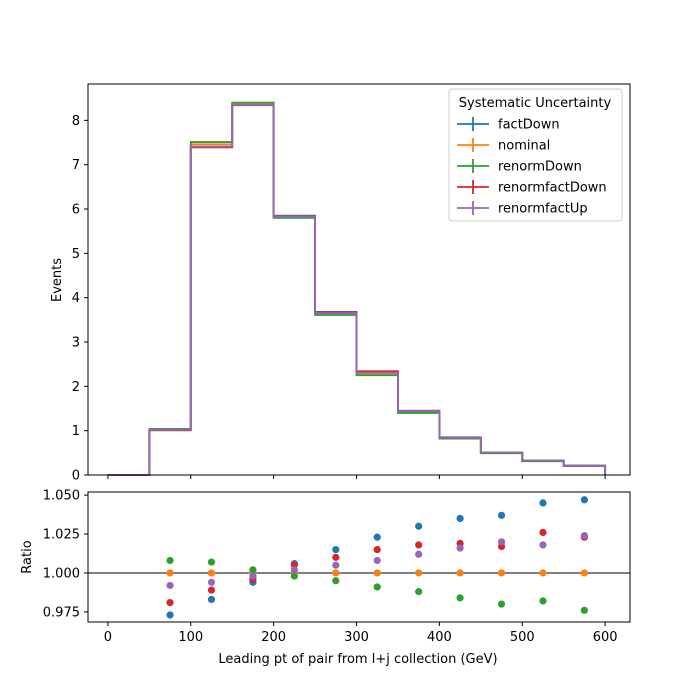  Describe the element at coordinates (76, 254) in the screenshot. I see `main-y-tick-label: 5` at that location.